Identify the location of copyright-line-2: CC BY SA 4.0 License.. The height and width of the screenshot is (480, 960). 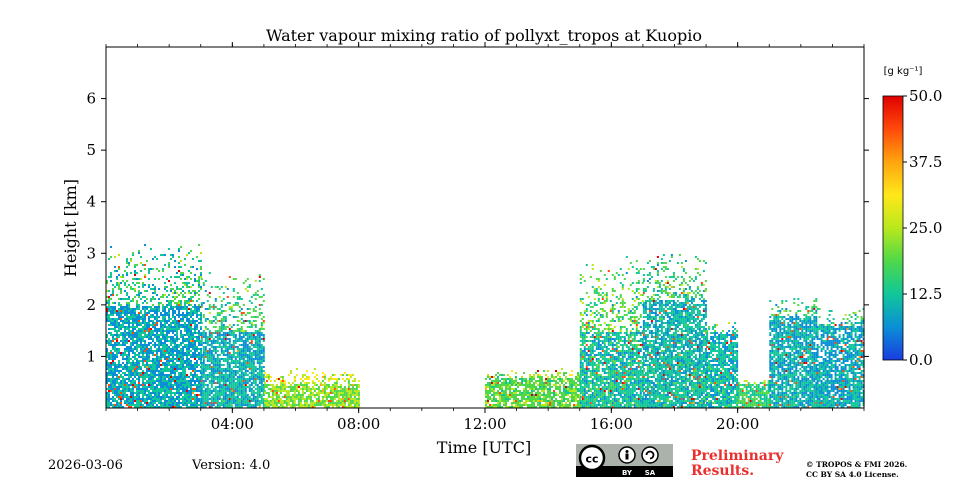
(852, 474).